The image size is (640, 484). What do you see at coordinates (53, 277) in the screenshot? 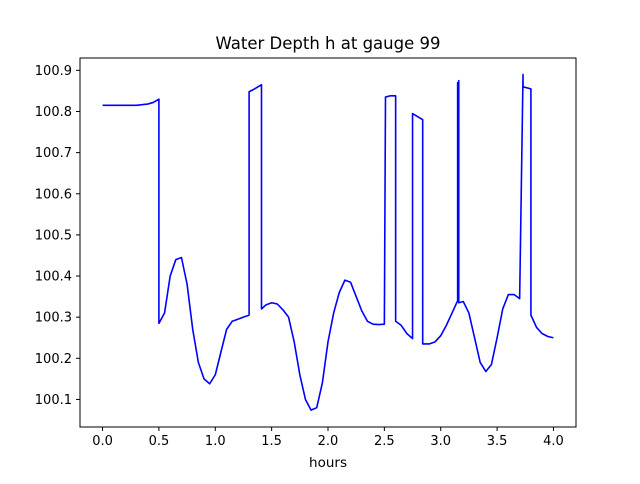
I see `y-tick-label: 100.4` at bounding box center [53, 277].